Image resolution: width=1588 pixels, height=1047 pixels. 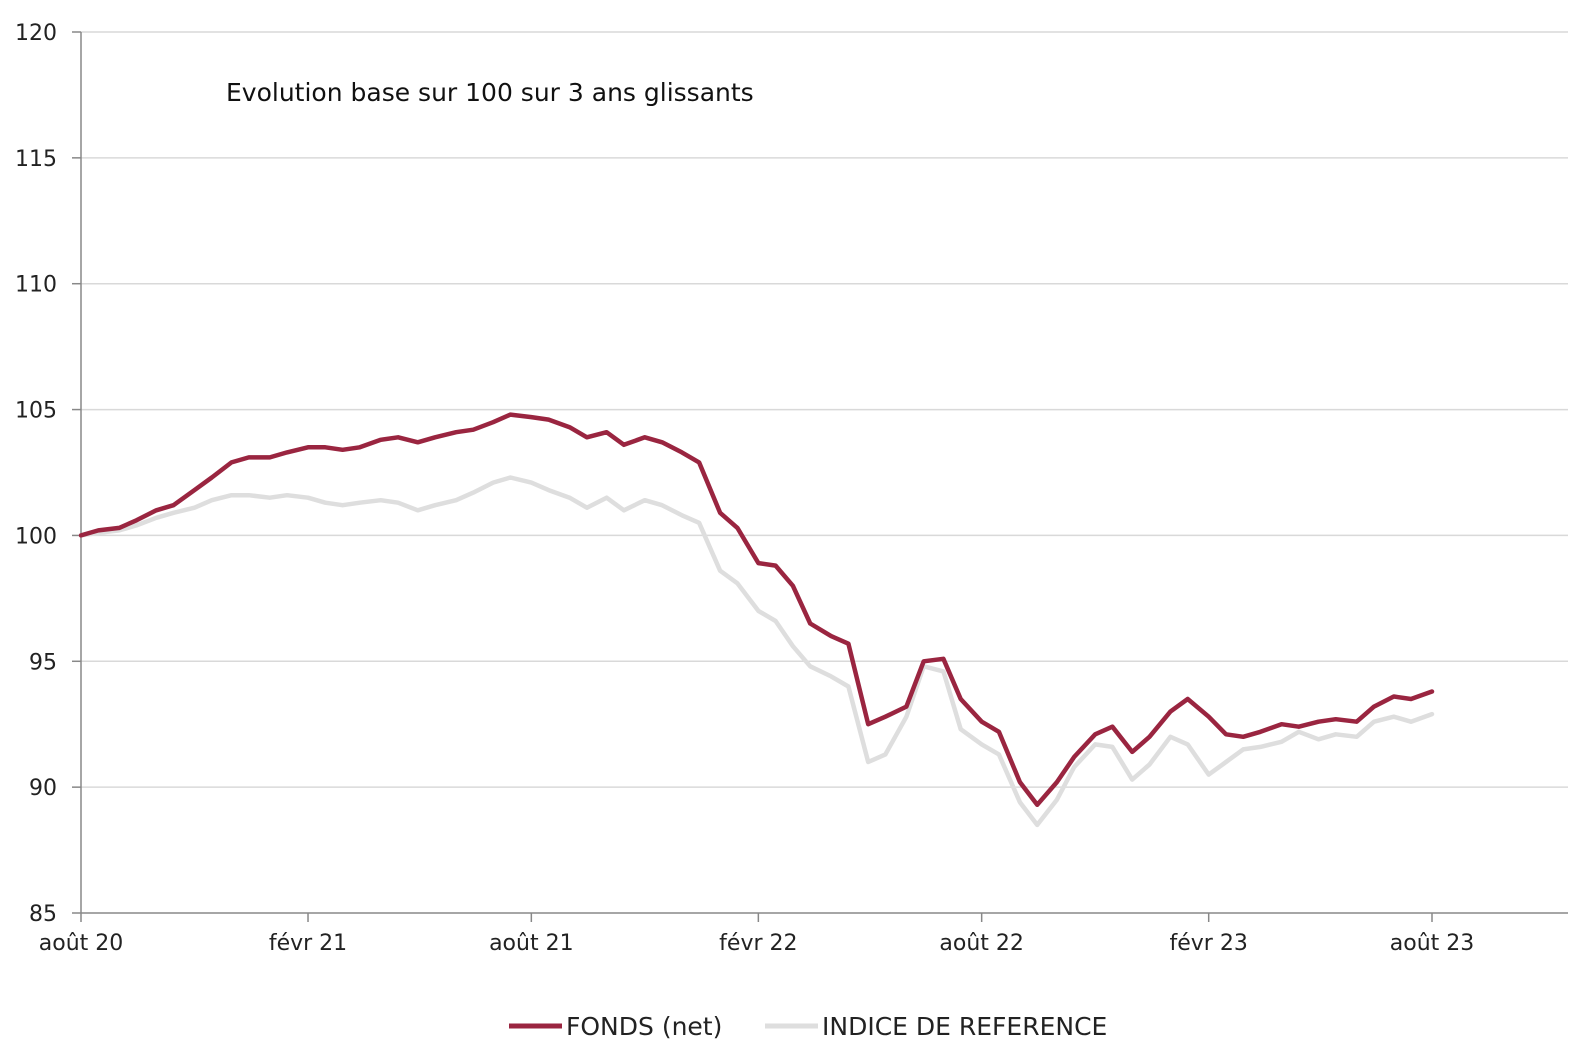 What do you see at coordinates (36, 411) in the screenshot?
I see `y-tick-label: 105` at bounding box center [36, 411].